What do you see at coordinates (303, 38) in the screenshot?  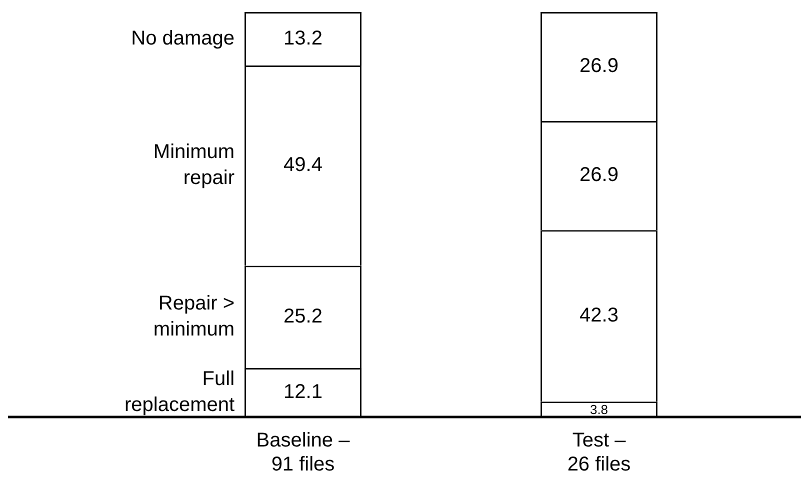 I see `data-label: 13.2` at bounding box center [303, 38].